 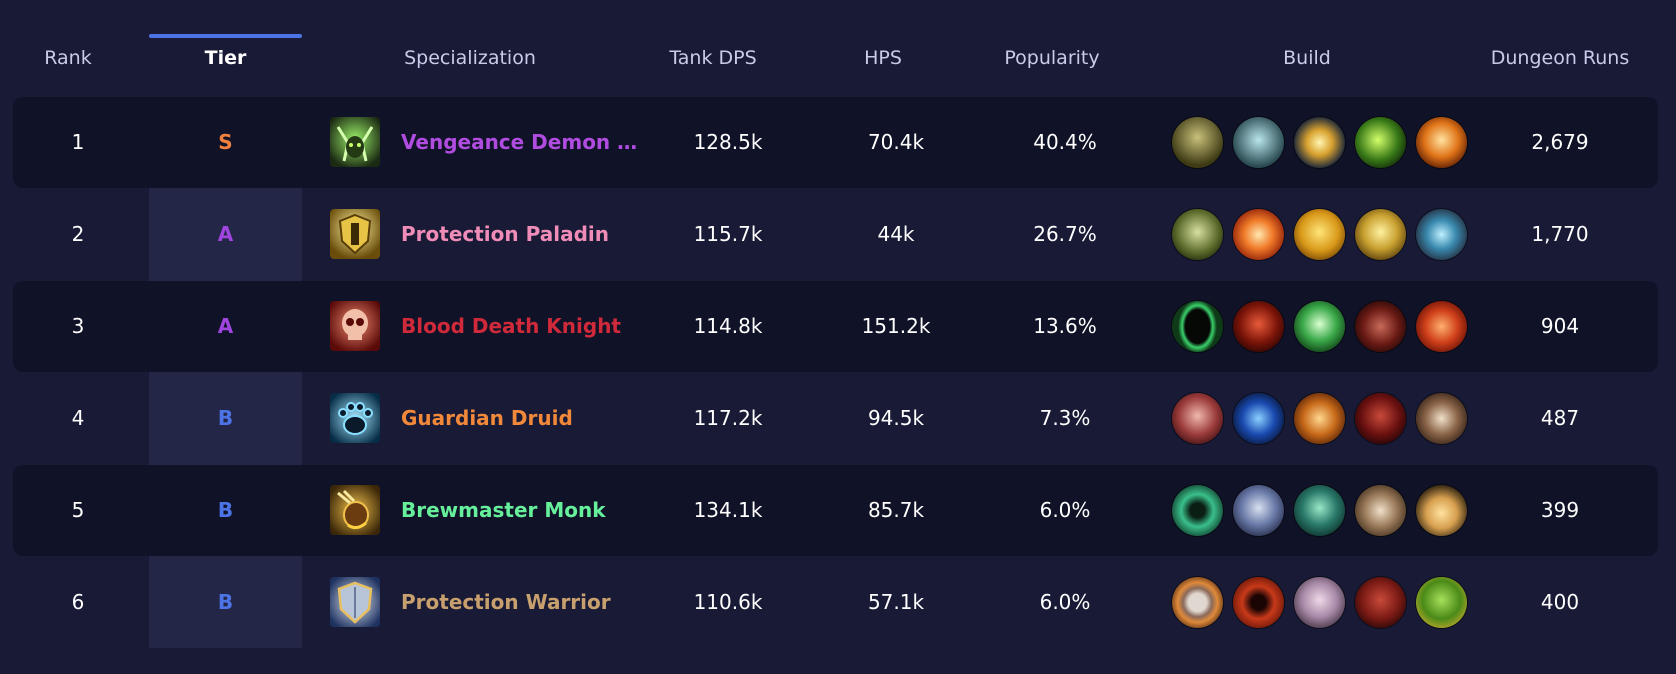 What do you see at coordinates (1197, 142) in the screenshot?
I see `fel-hood-talent-icon` at bounding box center [1197, 142].